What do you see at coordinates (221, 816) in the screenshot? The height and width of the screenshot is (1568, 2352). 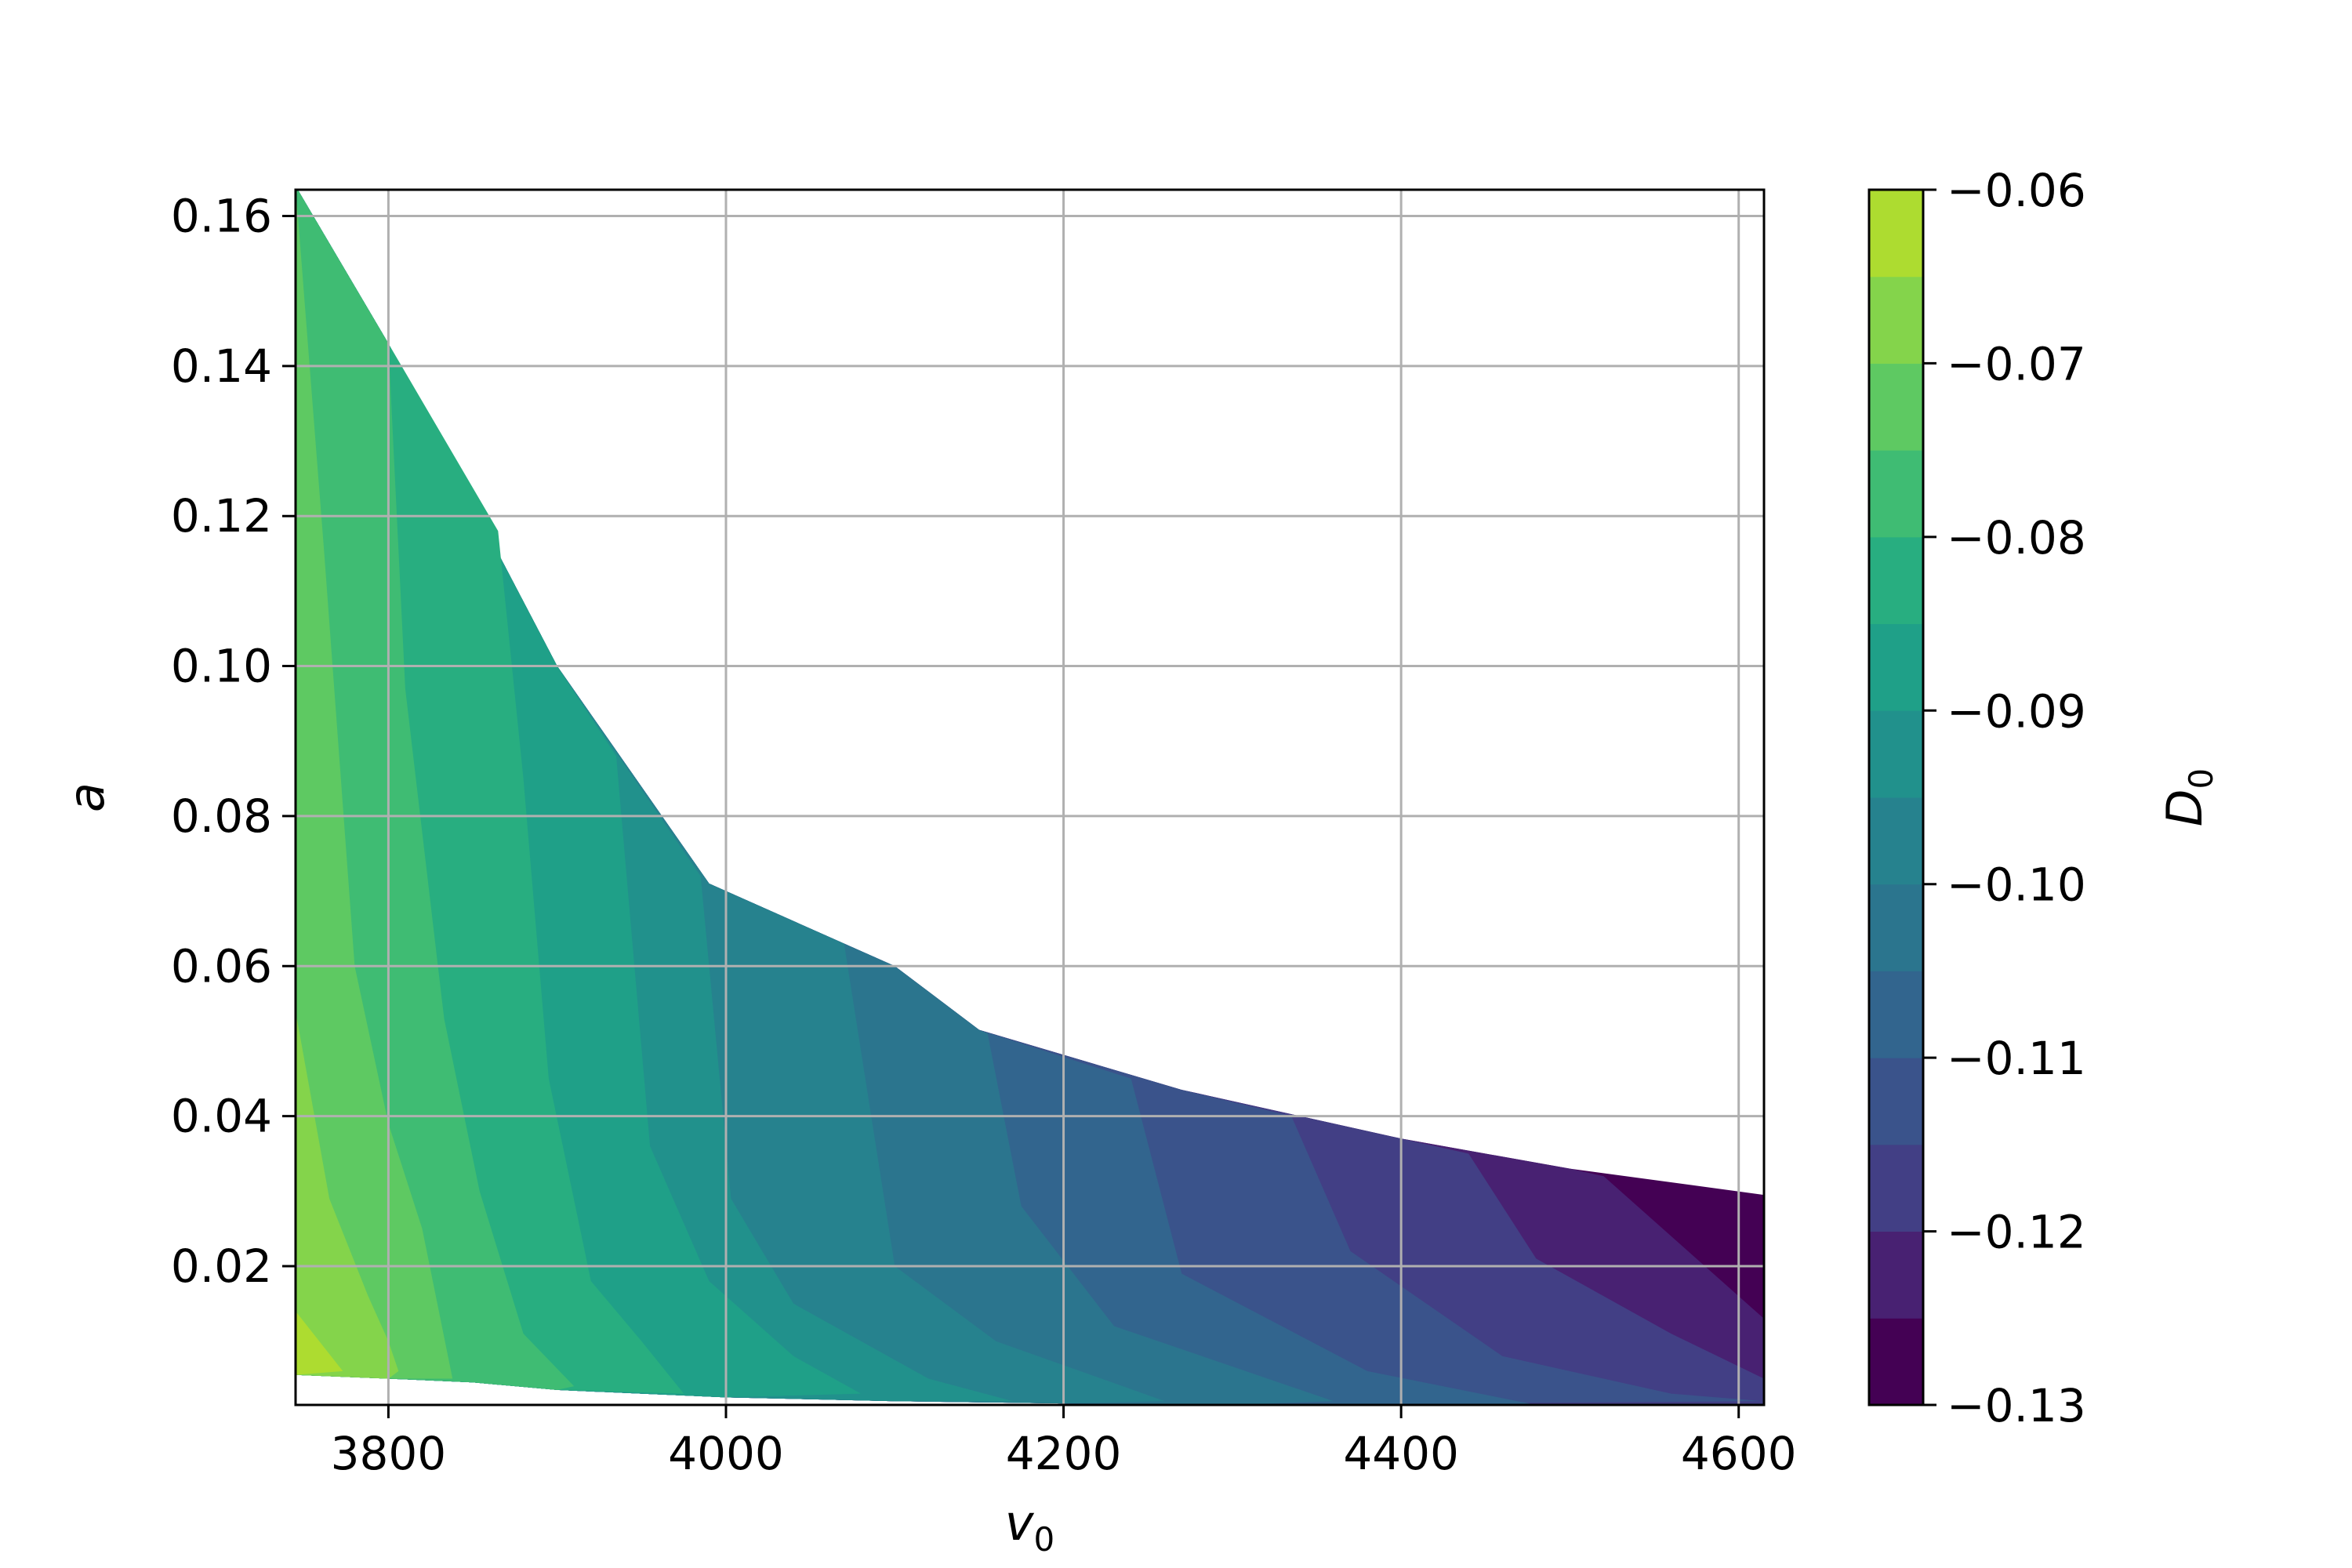 I see `y-tick-label: 0.08` at bounding box center [221, 816].